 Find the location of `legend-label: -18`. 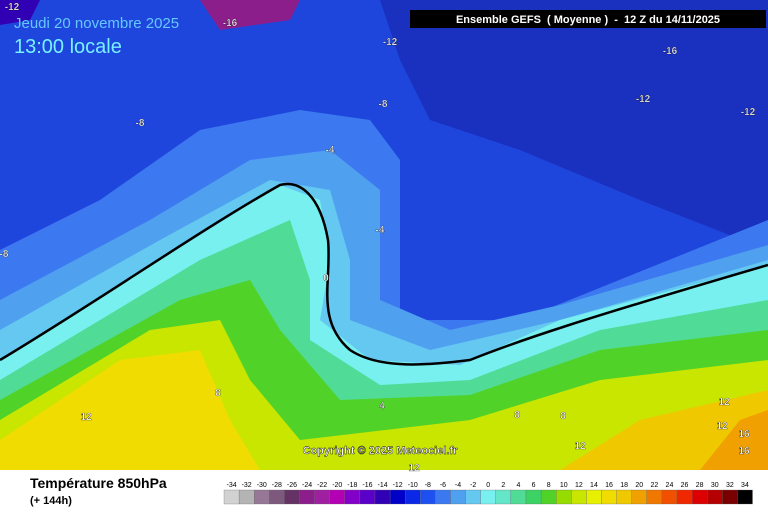

legend-label: -18 is located at coordinates (352, 485).